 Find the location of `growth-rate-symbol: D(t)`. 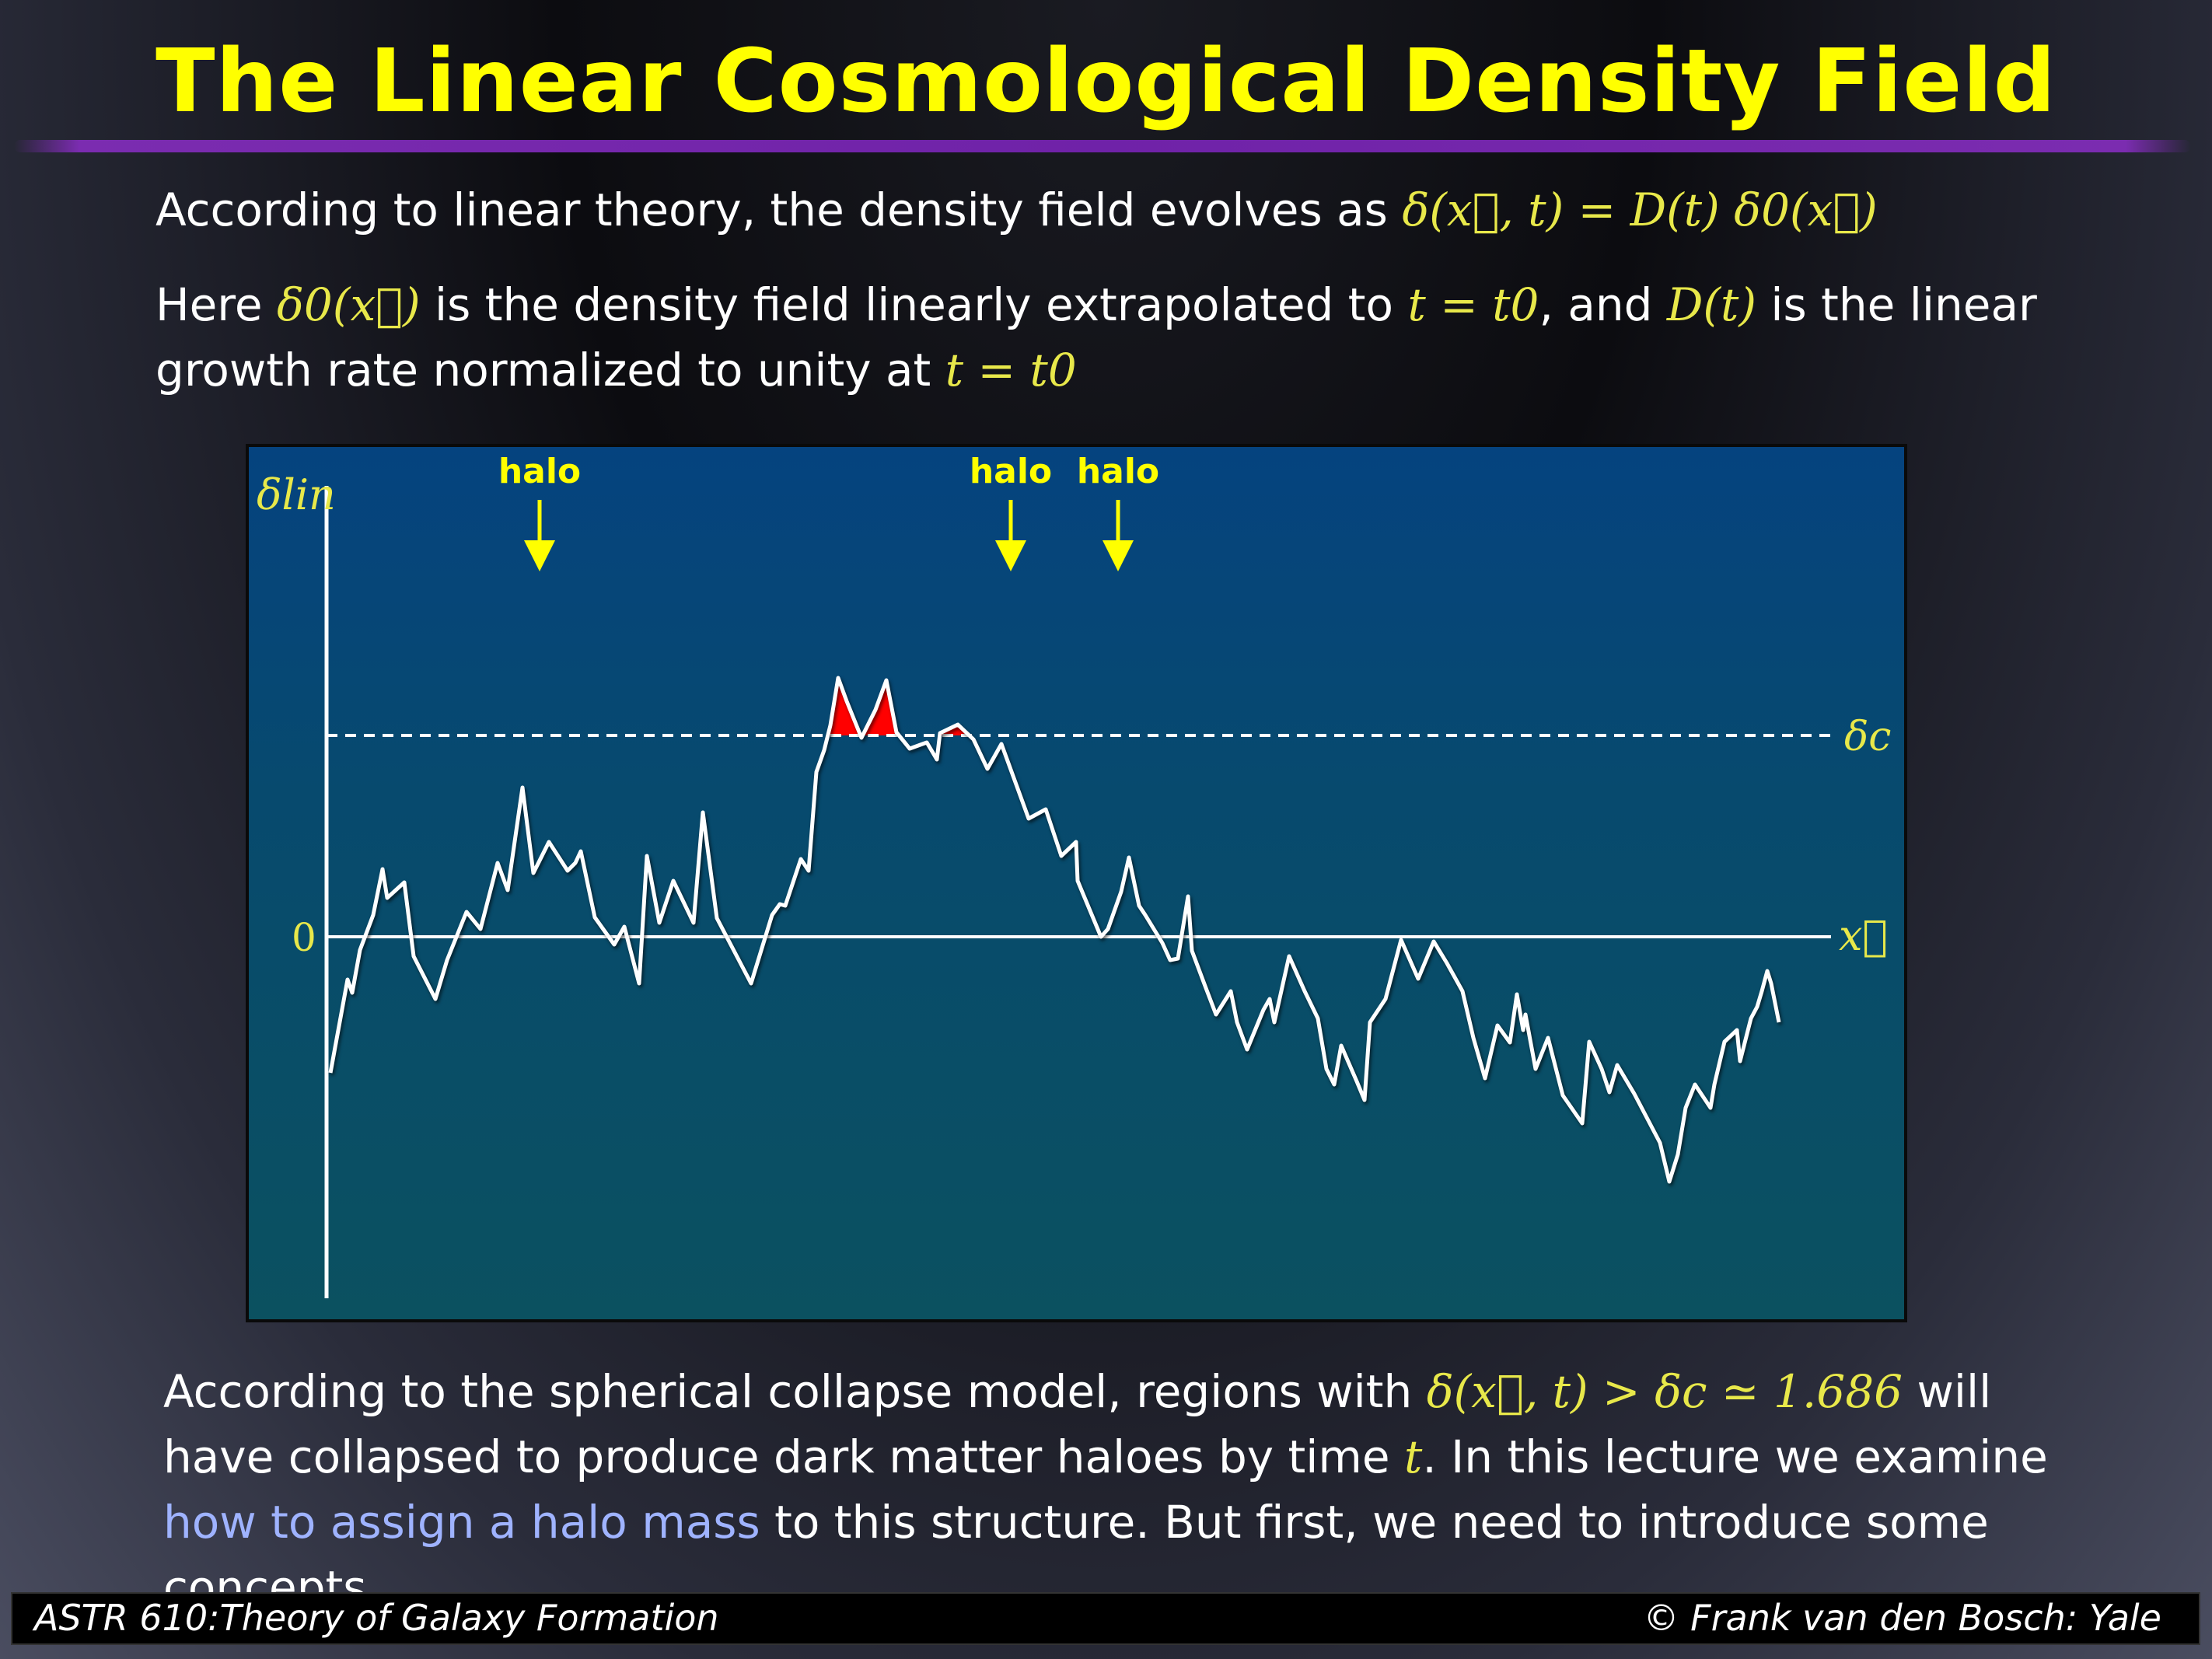

growth-rate-symbol: D(t) is located at coordinates (1711, 304).